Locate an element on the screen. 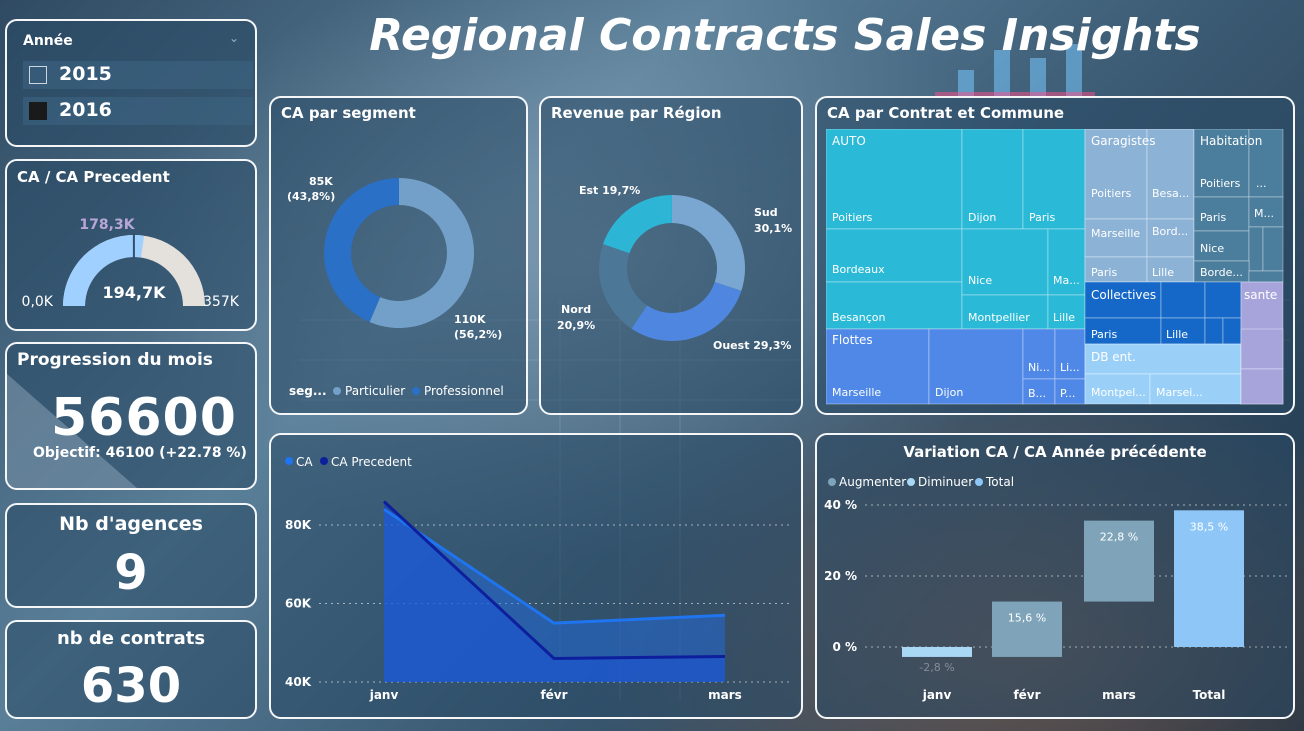 The width and height of the screenshot is (1304, 731). tile-dbent is located at coordinates (1163, 359).